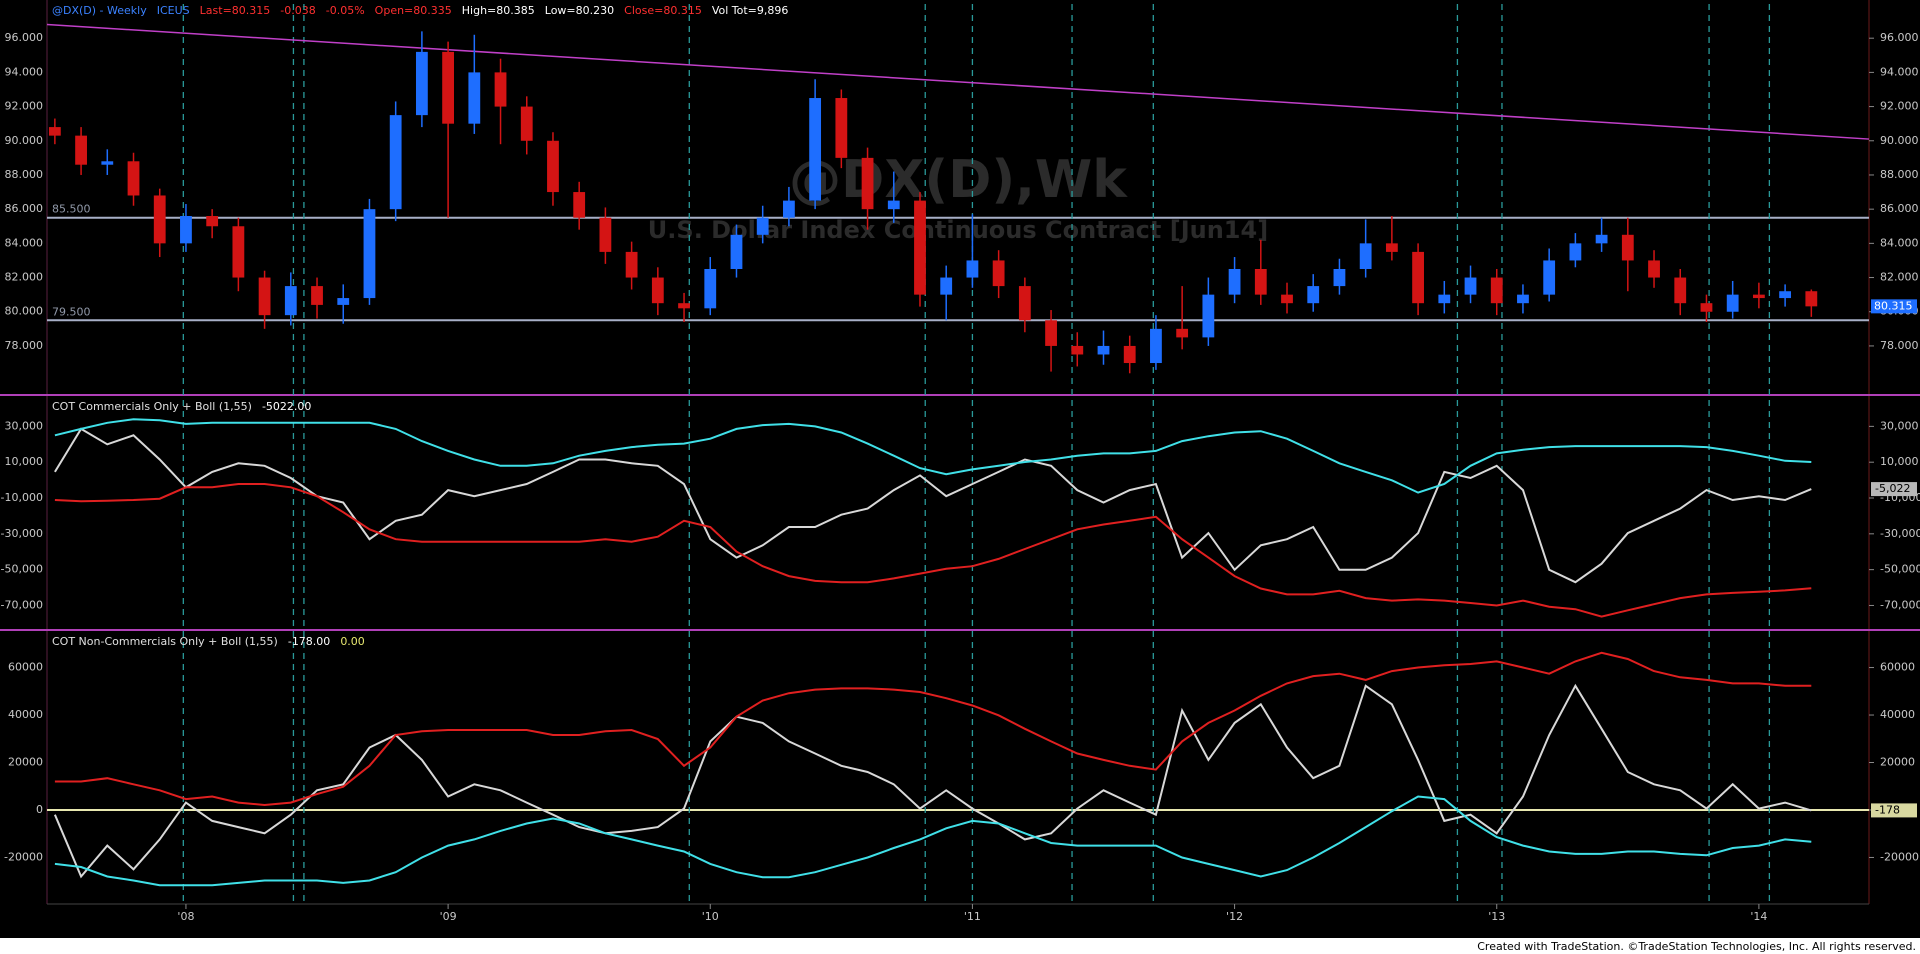 This screenshot has width=1920, height=954. I want to click on last-price-marker, so click(1894, 306).